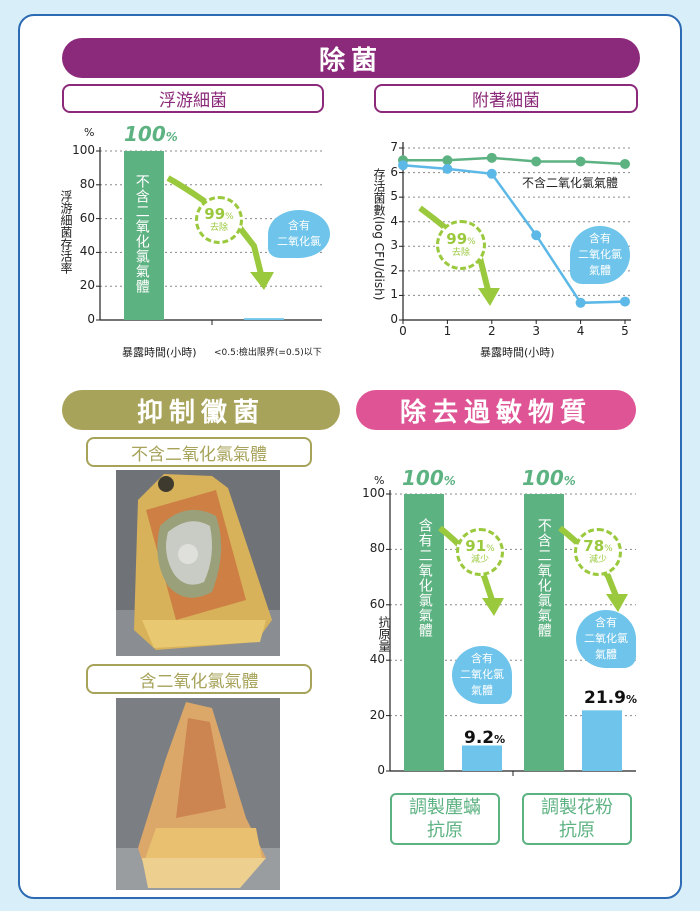  What do you see at coordinates (600, 255) in the screenshot?
I see `attached-with-bubble: 含有 二氧化氯 氣體` at bounding box center [600, 255].